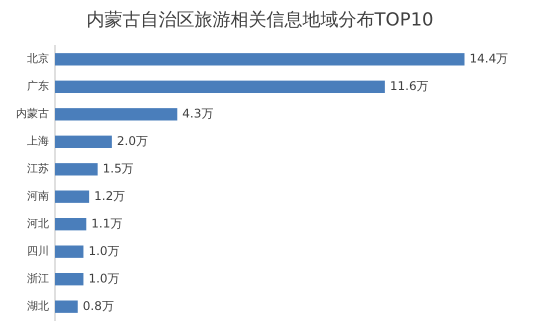  I want to click on data-label: 2.0万, so click(132, 141).